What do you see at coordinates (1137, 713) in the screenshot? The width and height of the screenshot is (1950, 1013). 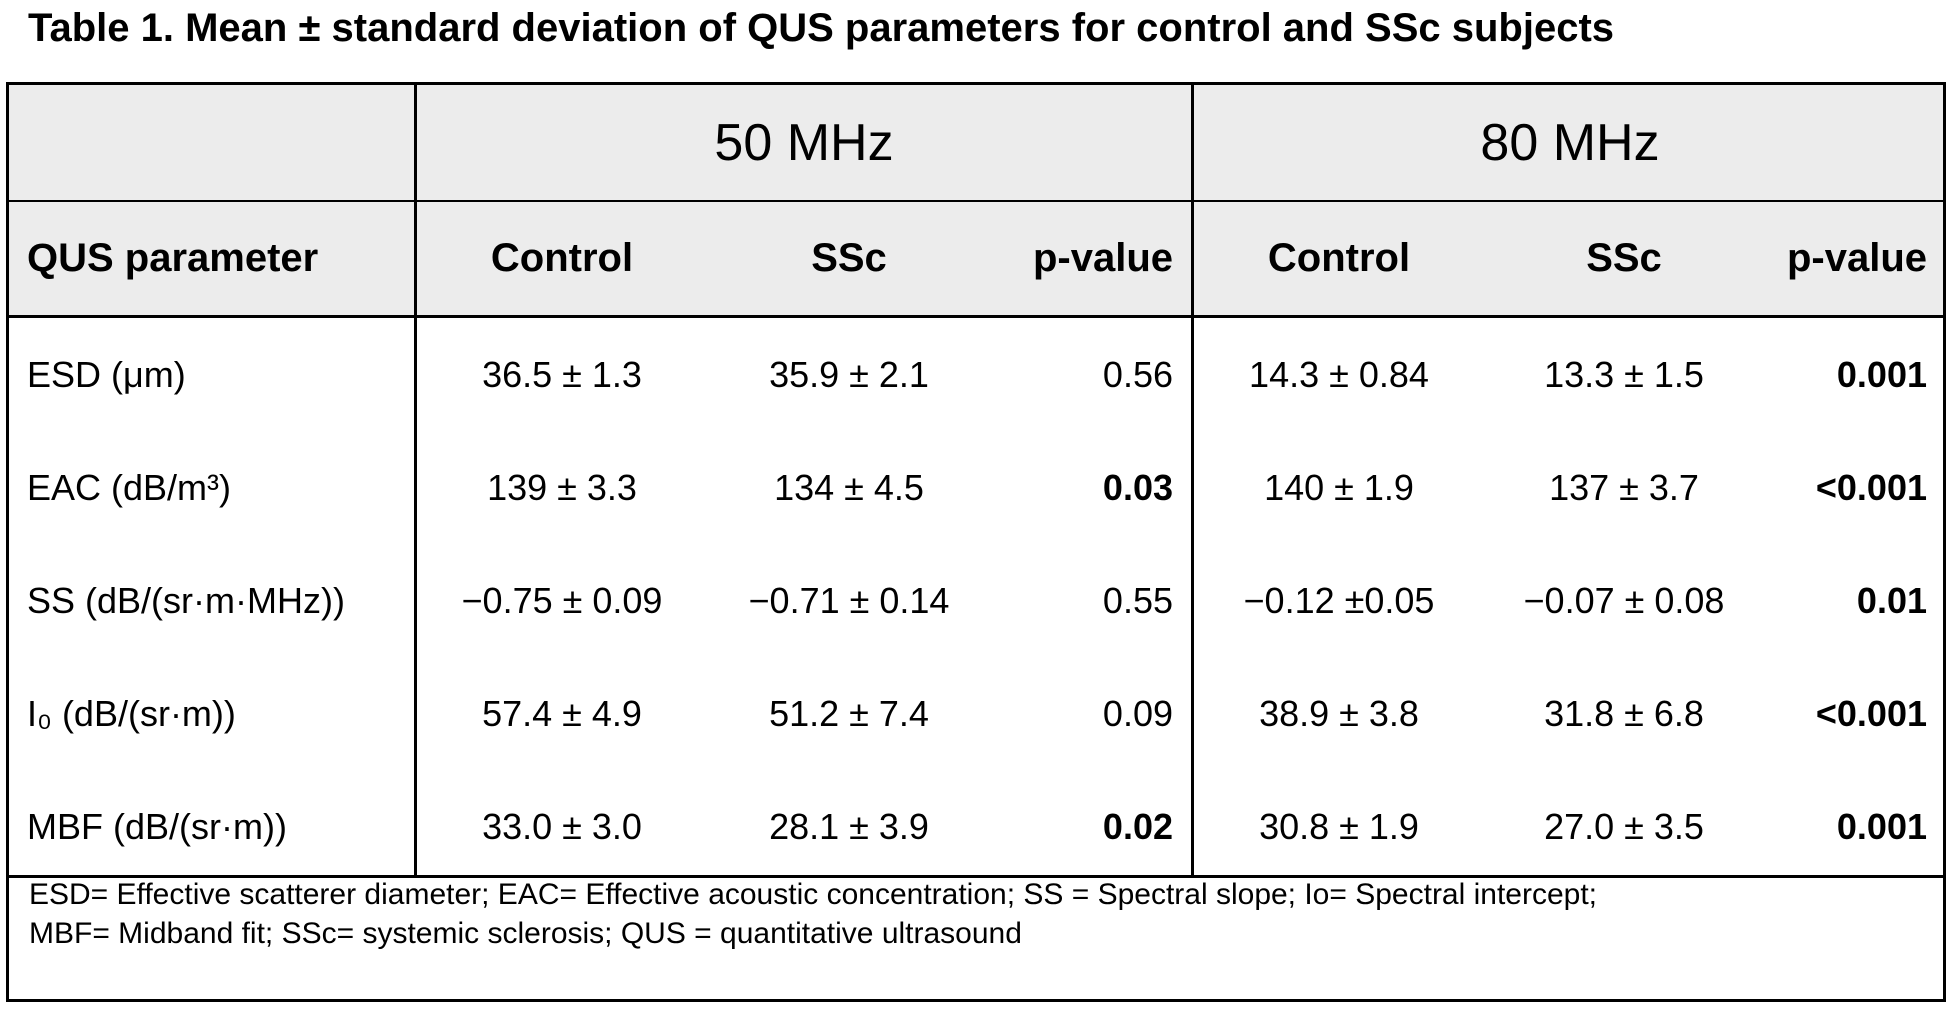 I see `cell-pvalue-50: 0.09` at bounding box center [1137, 713].